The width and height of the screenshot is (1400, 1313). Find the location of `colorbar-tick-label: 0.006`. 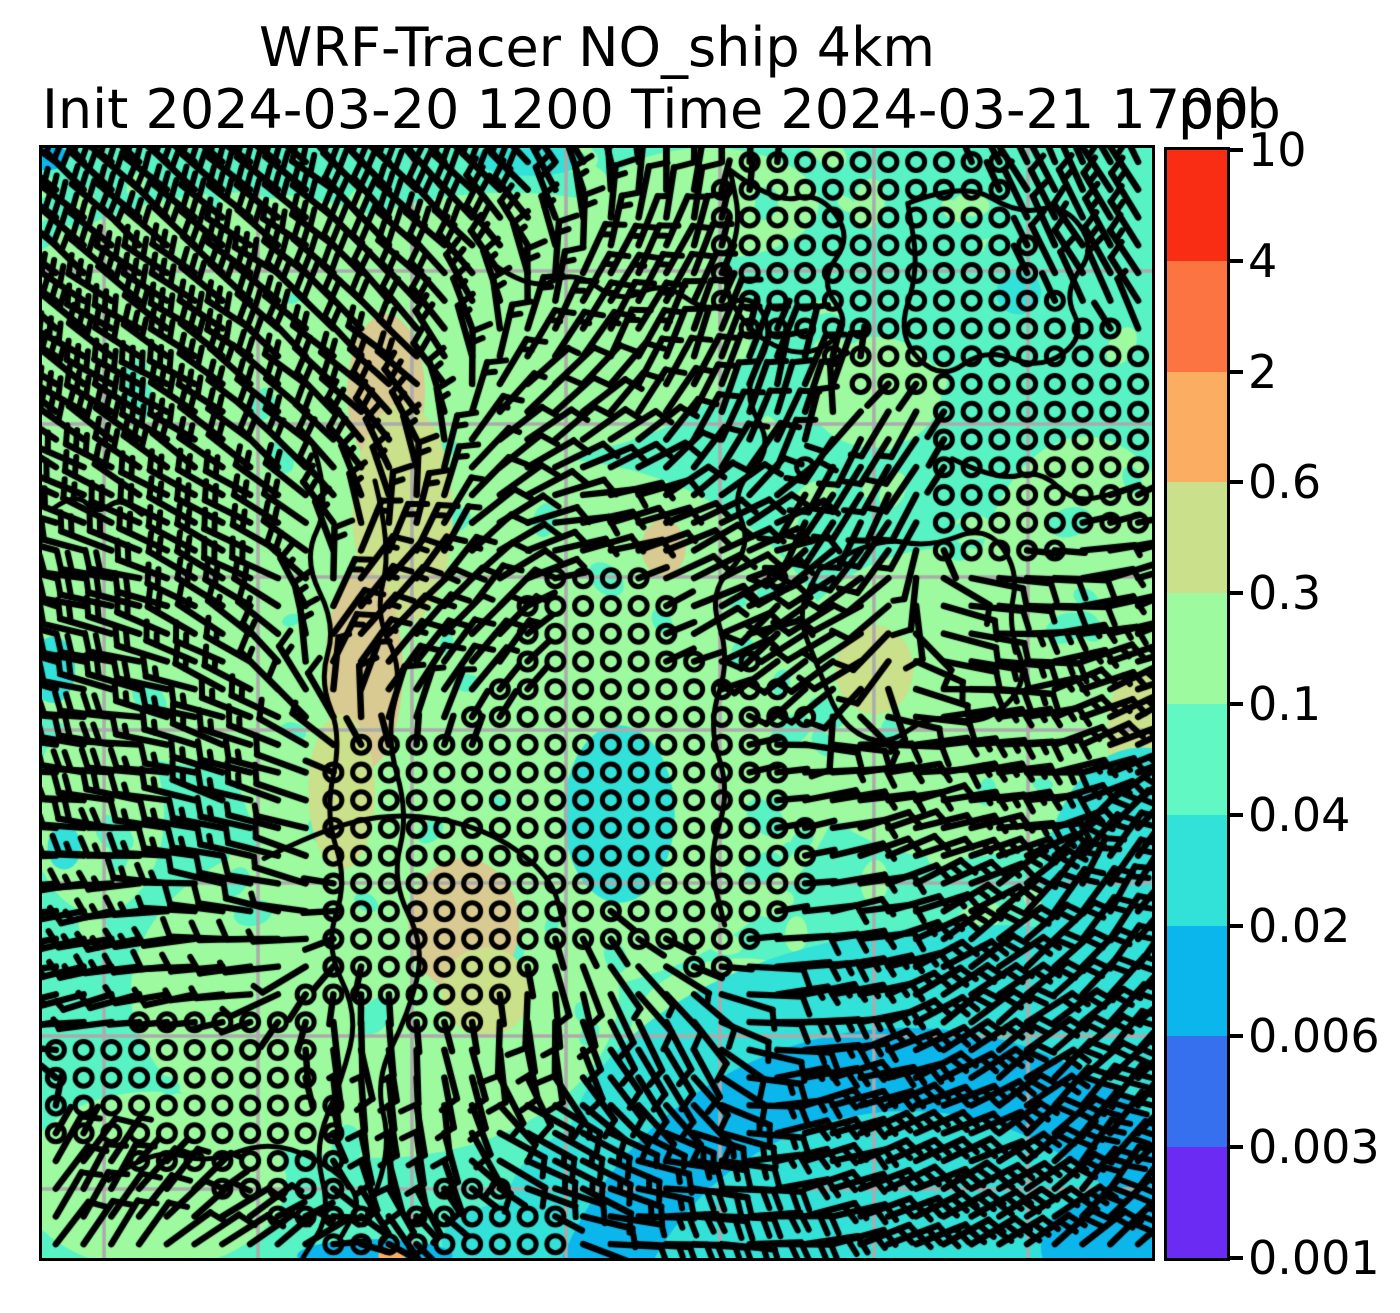

colorbar-tick-label: 0.006 is located at coordinates (1314, 1036).